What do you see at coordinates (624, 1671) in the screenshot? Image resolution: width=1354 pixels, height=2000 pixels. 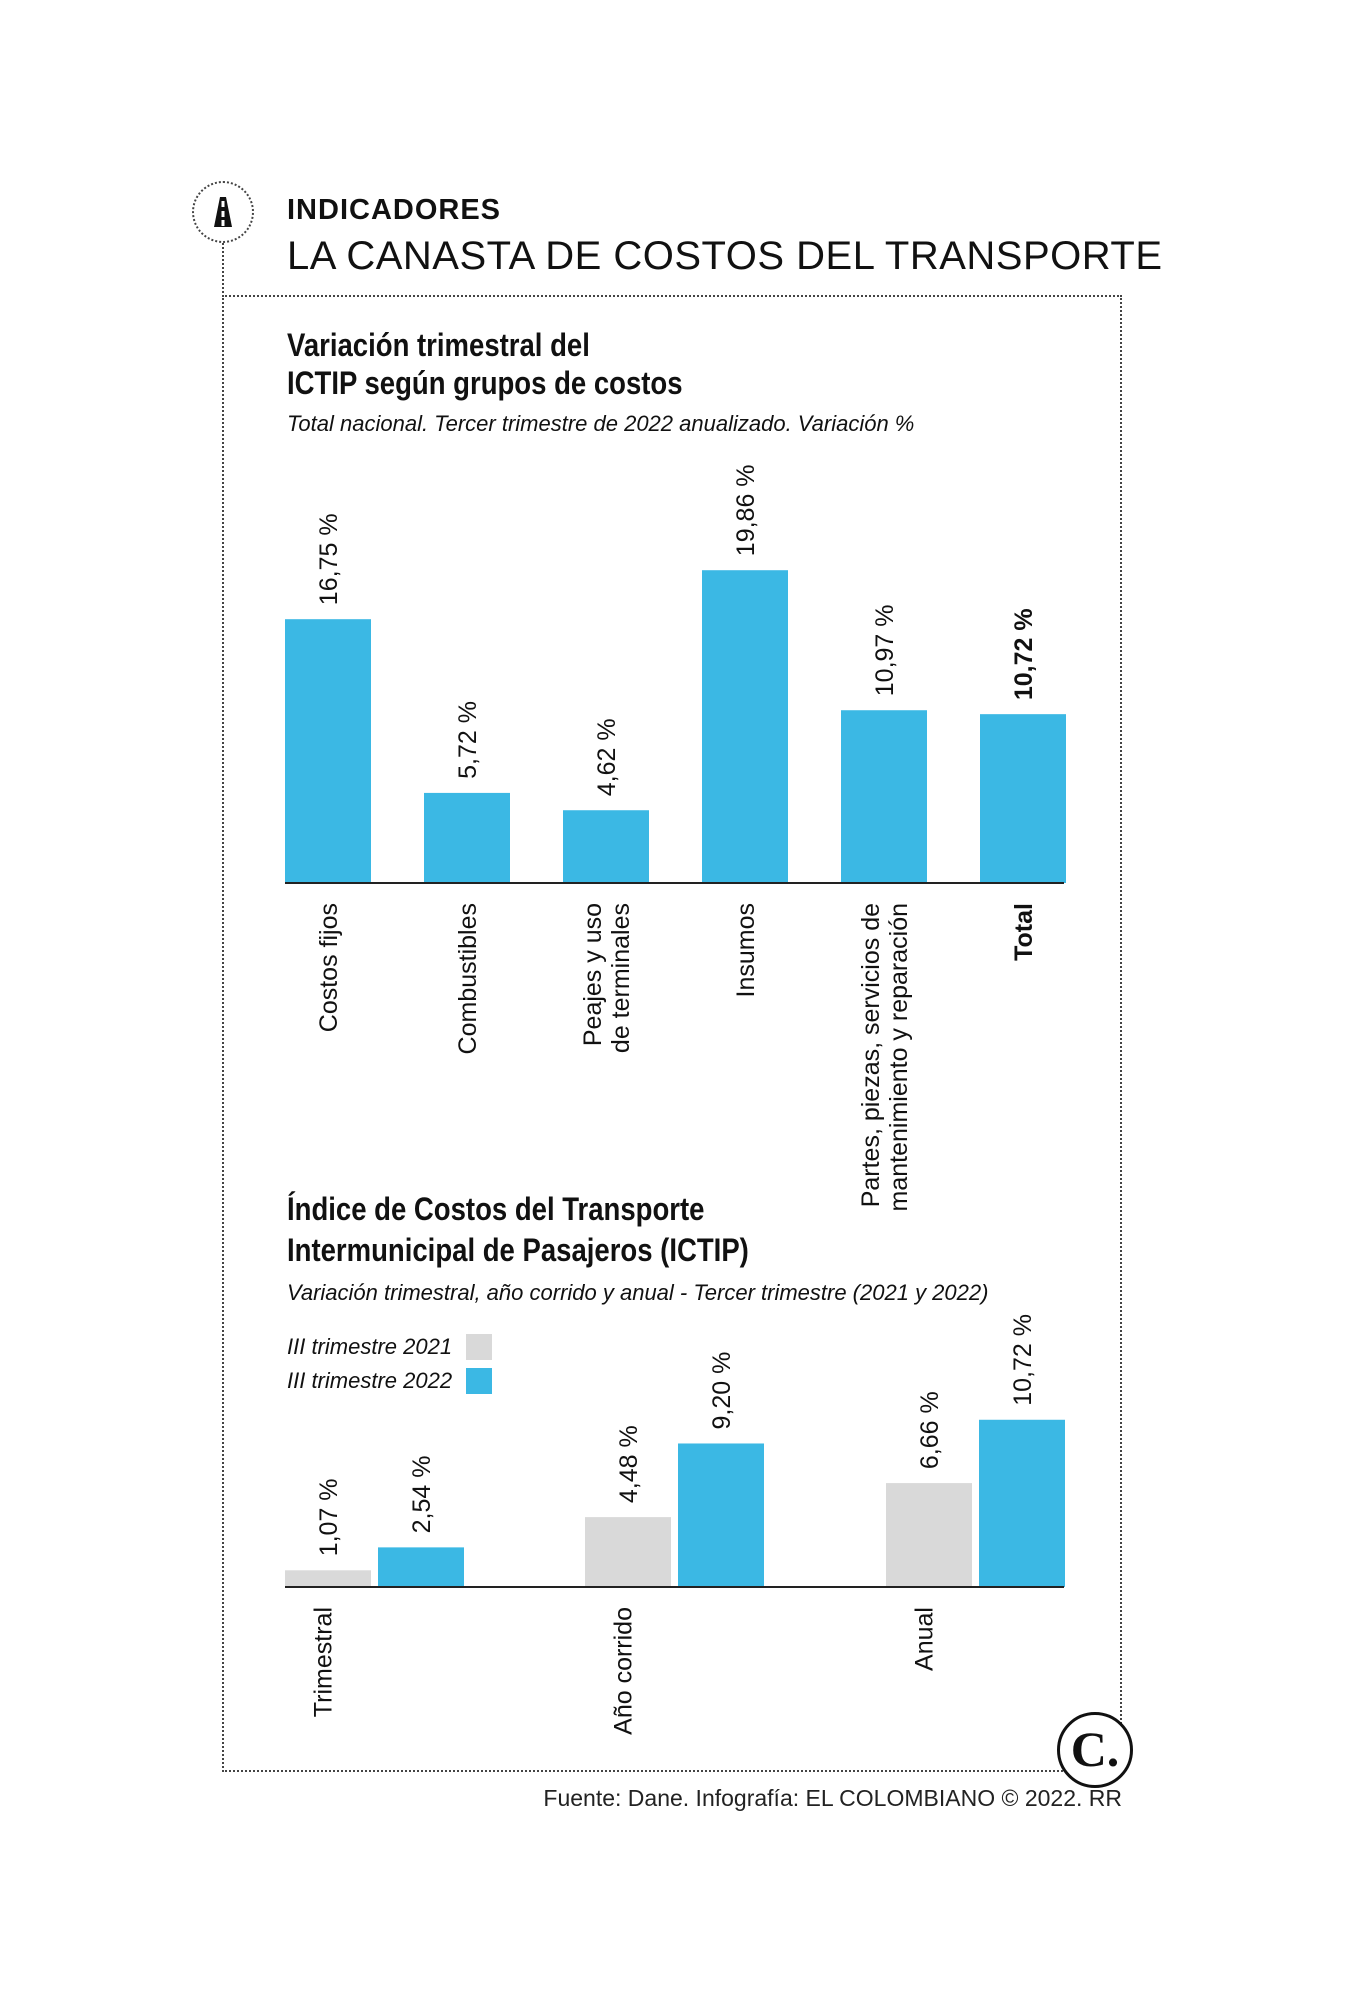 I see `chart2-category-label: Año corrido` at bounding box center [624, 1671].